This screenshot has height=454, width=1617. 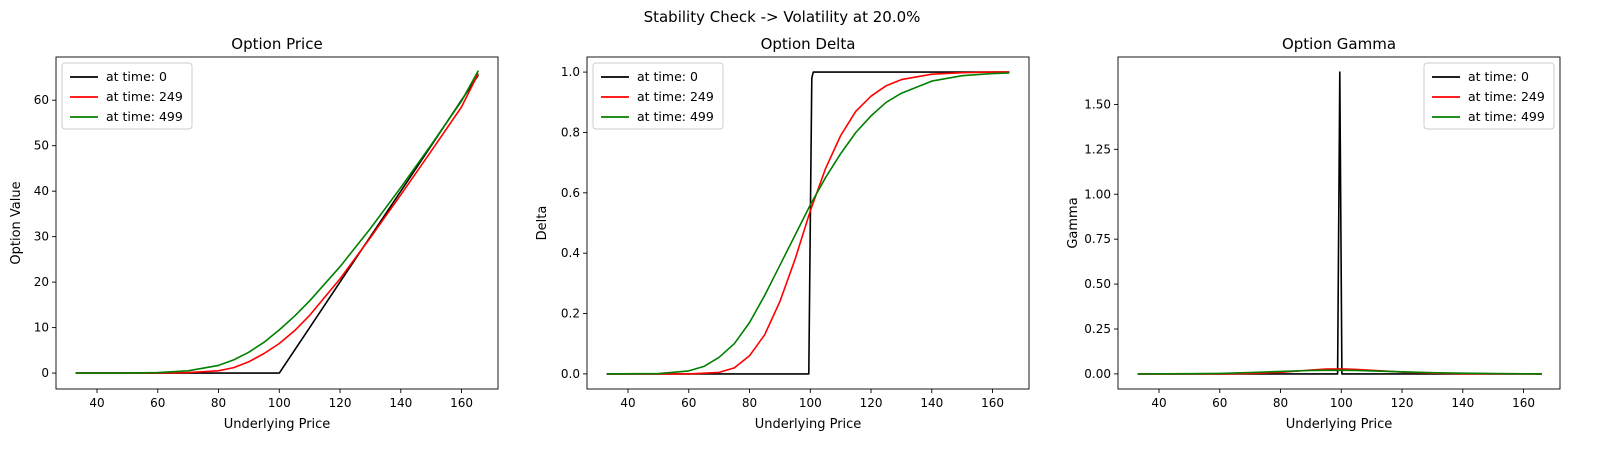 I want to click on y-tick-label: 20, so click(x=41, y=282).